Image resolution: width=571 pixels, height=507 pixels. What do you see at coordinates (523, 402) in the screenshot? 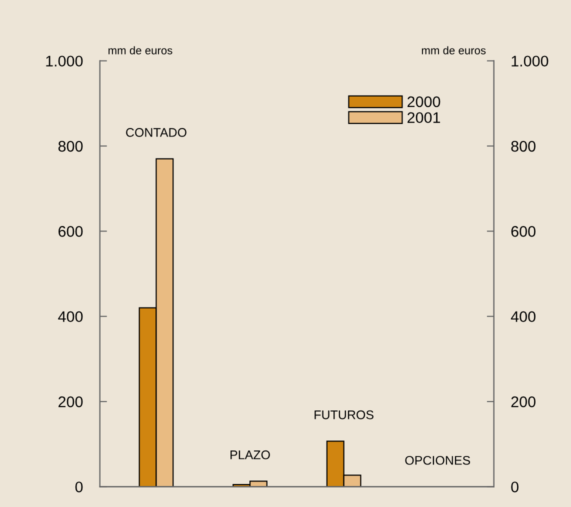
I see `y2-tick-label: 200` at bounding box center [523, 402].